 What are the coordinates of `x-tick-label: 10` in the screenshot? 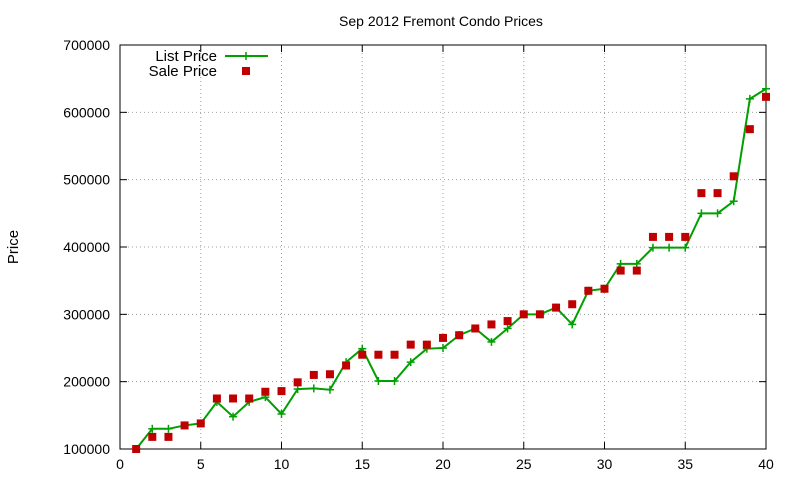 It's located at (282, 464).